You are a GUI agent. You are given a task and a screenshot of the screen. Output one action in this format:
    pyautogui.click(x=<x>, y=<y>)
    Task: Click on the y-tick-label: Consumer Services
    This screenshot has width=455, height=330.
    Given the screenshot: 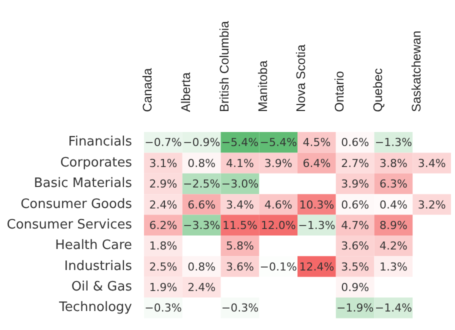 What is the action you would take?
    pyautogui.click(x=69, y=224)
    